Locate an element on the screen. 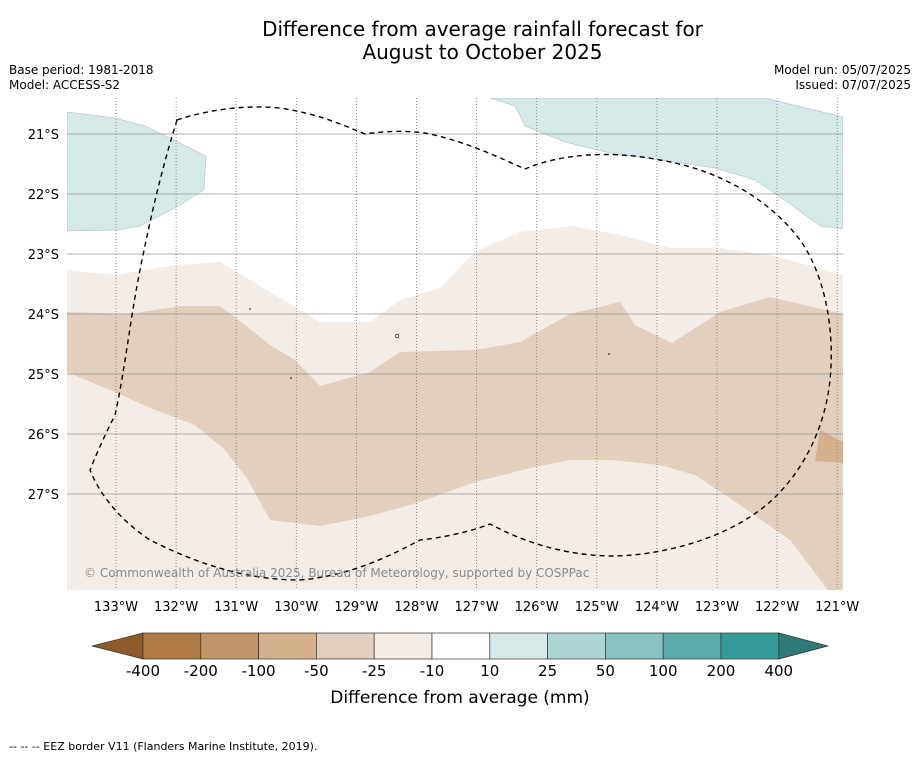 This screenshot has width=919, height=758. lon-label: 123°W is located at coordinates (717, 607).